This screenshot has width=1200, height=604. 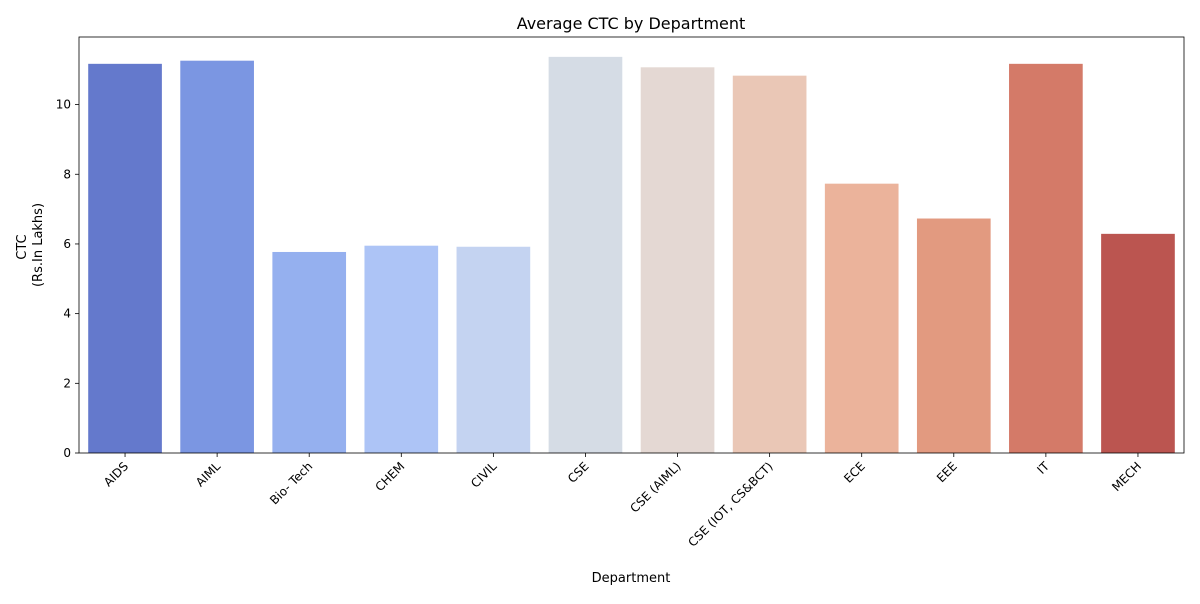 I want to click on bar-it, so click(x=1046, y=258).